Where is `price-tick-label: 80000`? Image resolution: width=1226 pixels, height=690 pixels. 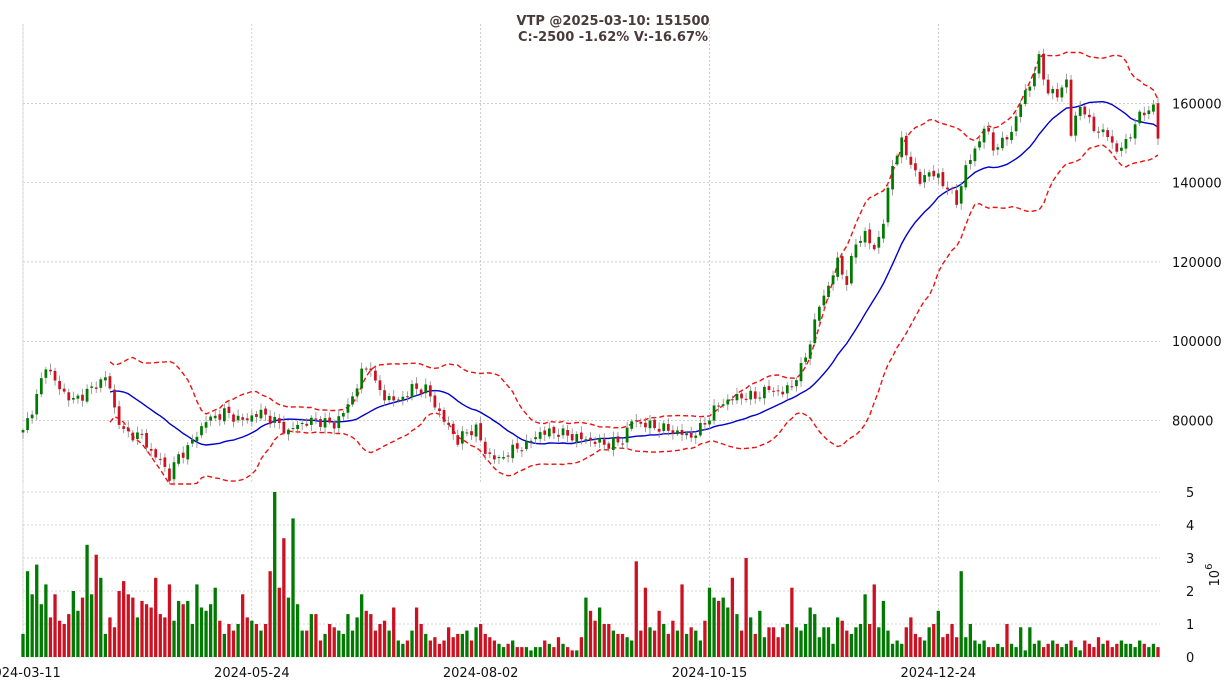
price-tick-label: 80000 is located at coordinates (1192, 422).